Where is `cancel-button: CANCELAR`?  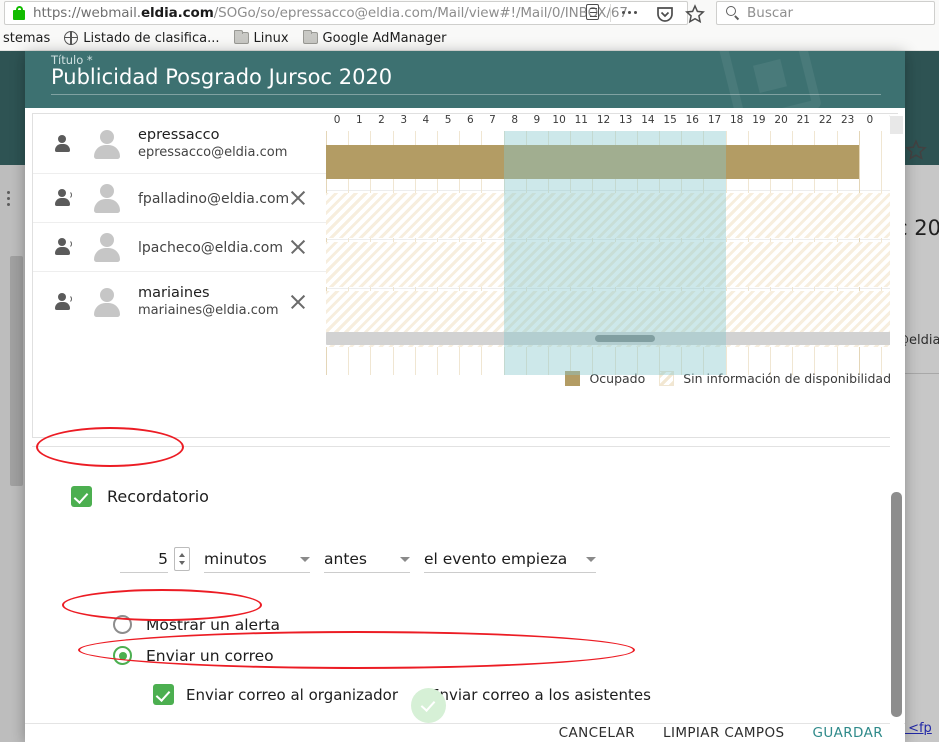
cancel-button: CANCELAR is located at coordinates (597, 733).